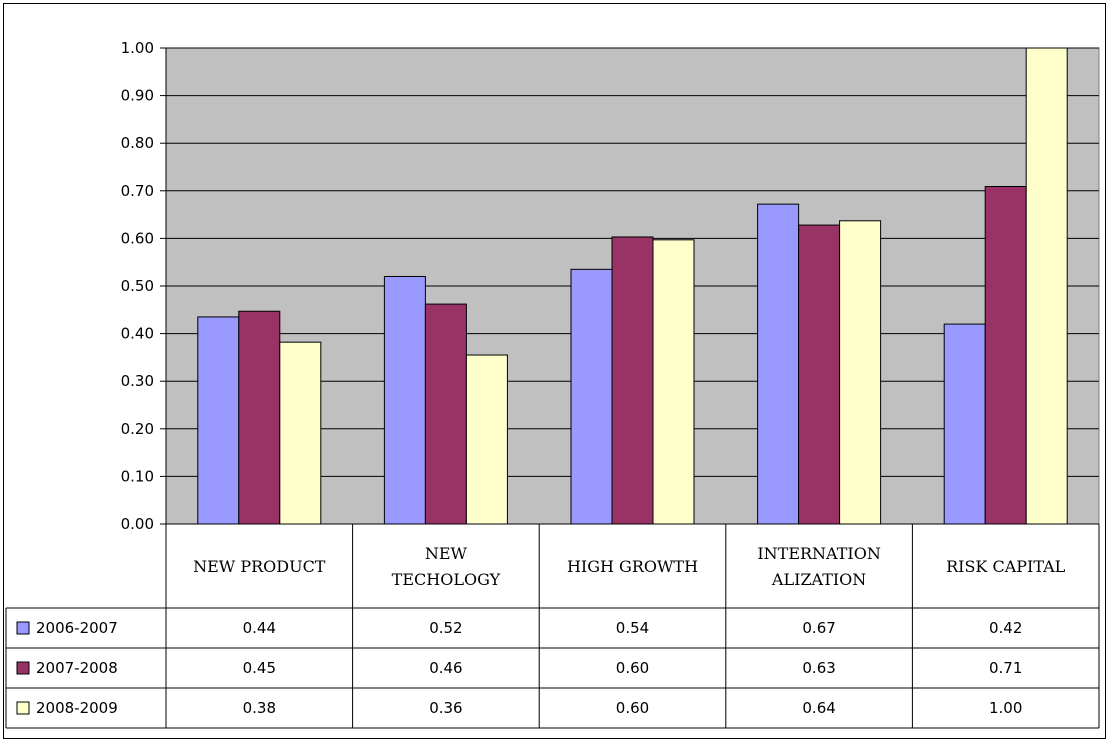 Image resolution: width=1113 pixels, height=746 pixels. What do you see at coordinates (259, 668) in the screenshot?
I see `table-value: 0.45` at bounding box center [259, 668].